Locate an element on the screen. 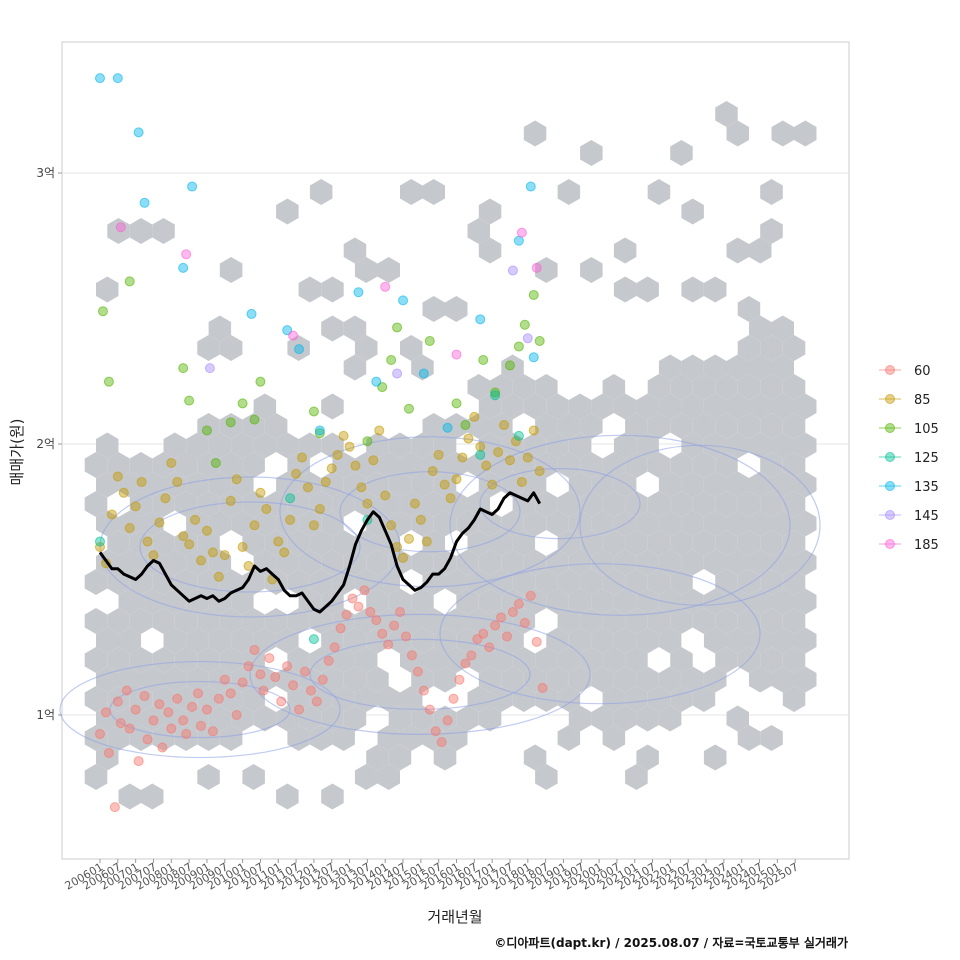 The width and height of the screenshot is (960, 960). trend-line is located at coordinates (320, 552).